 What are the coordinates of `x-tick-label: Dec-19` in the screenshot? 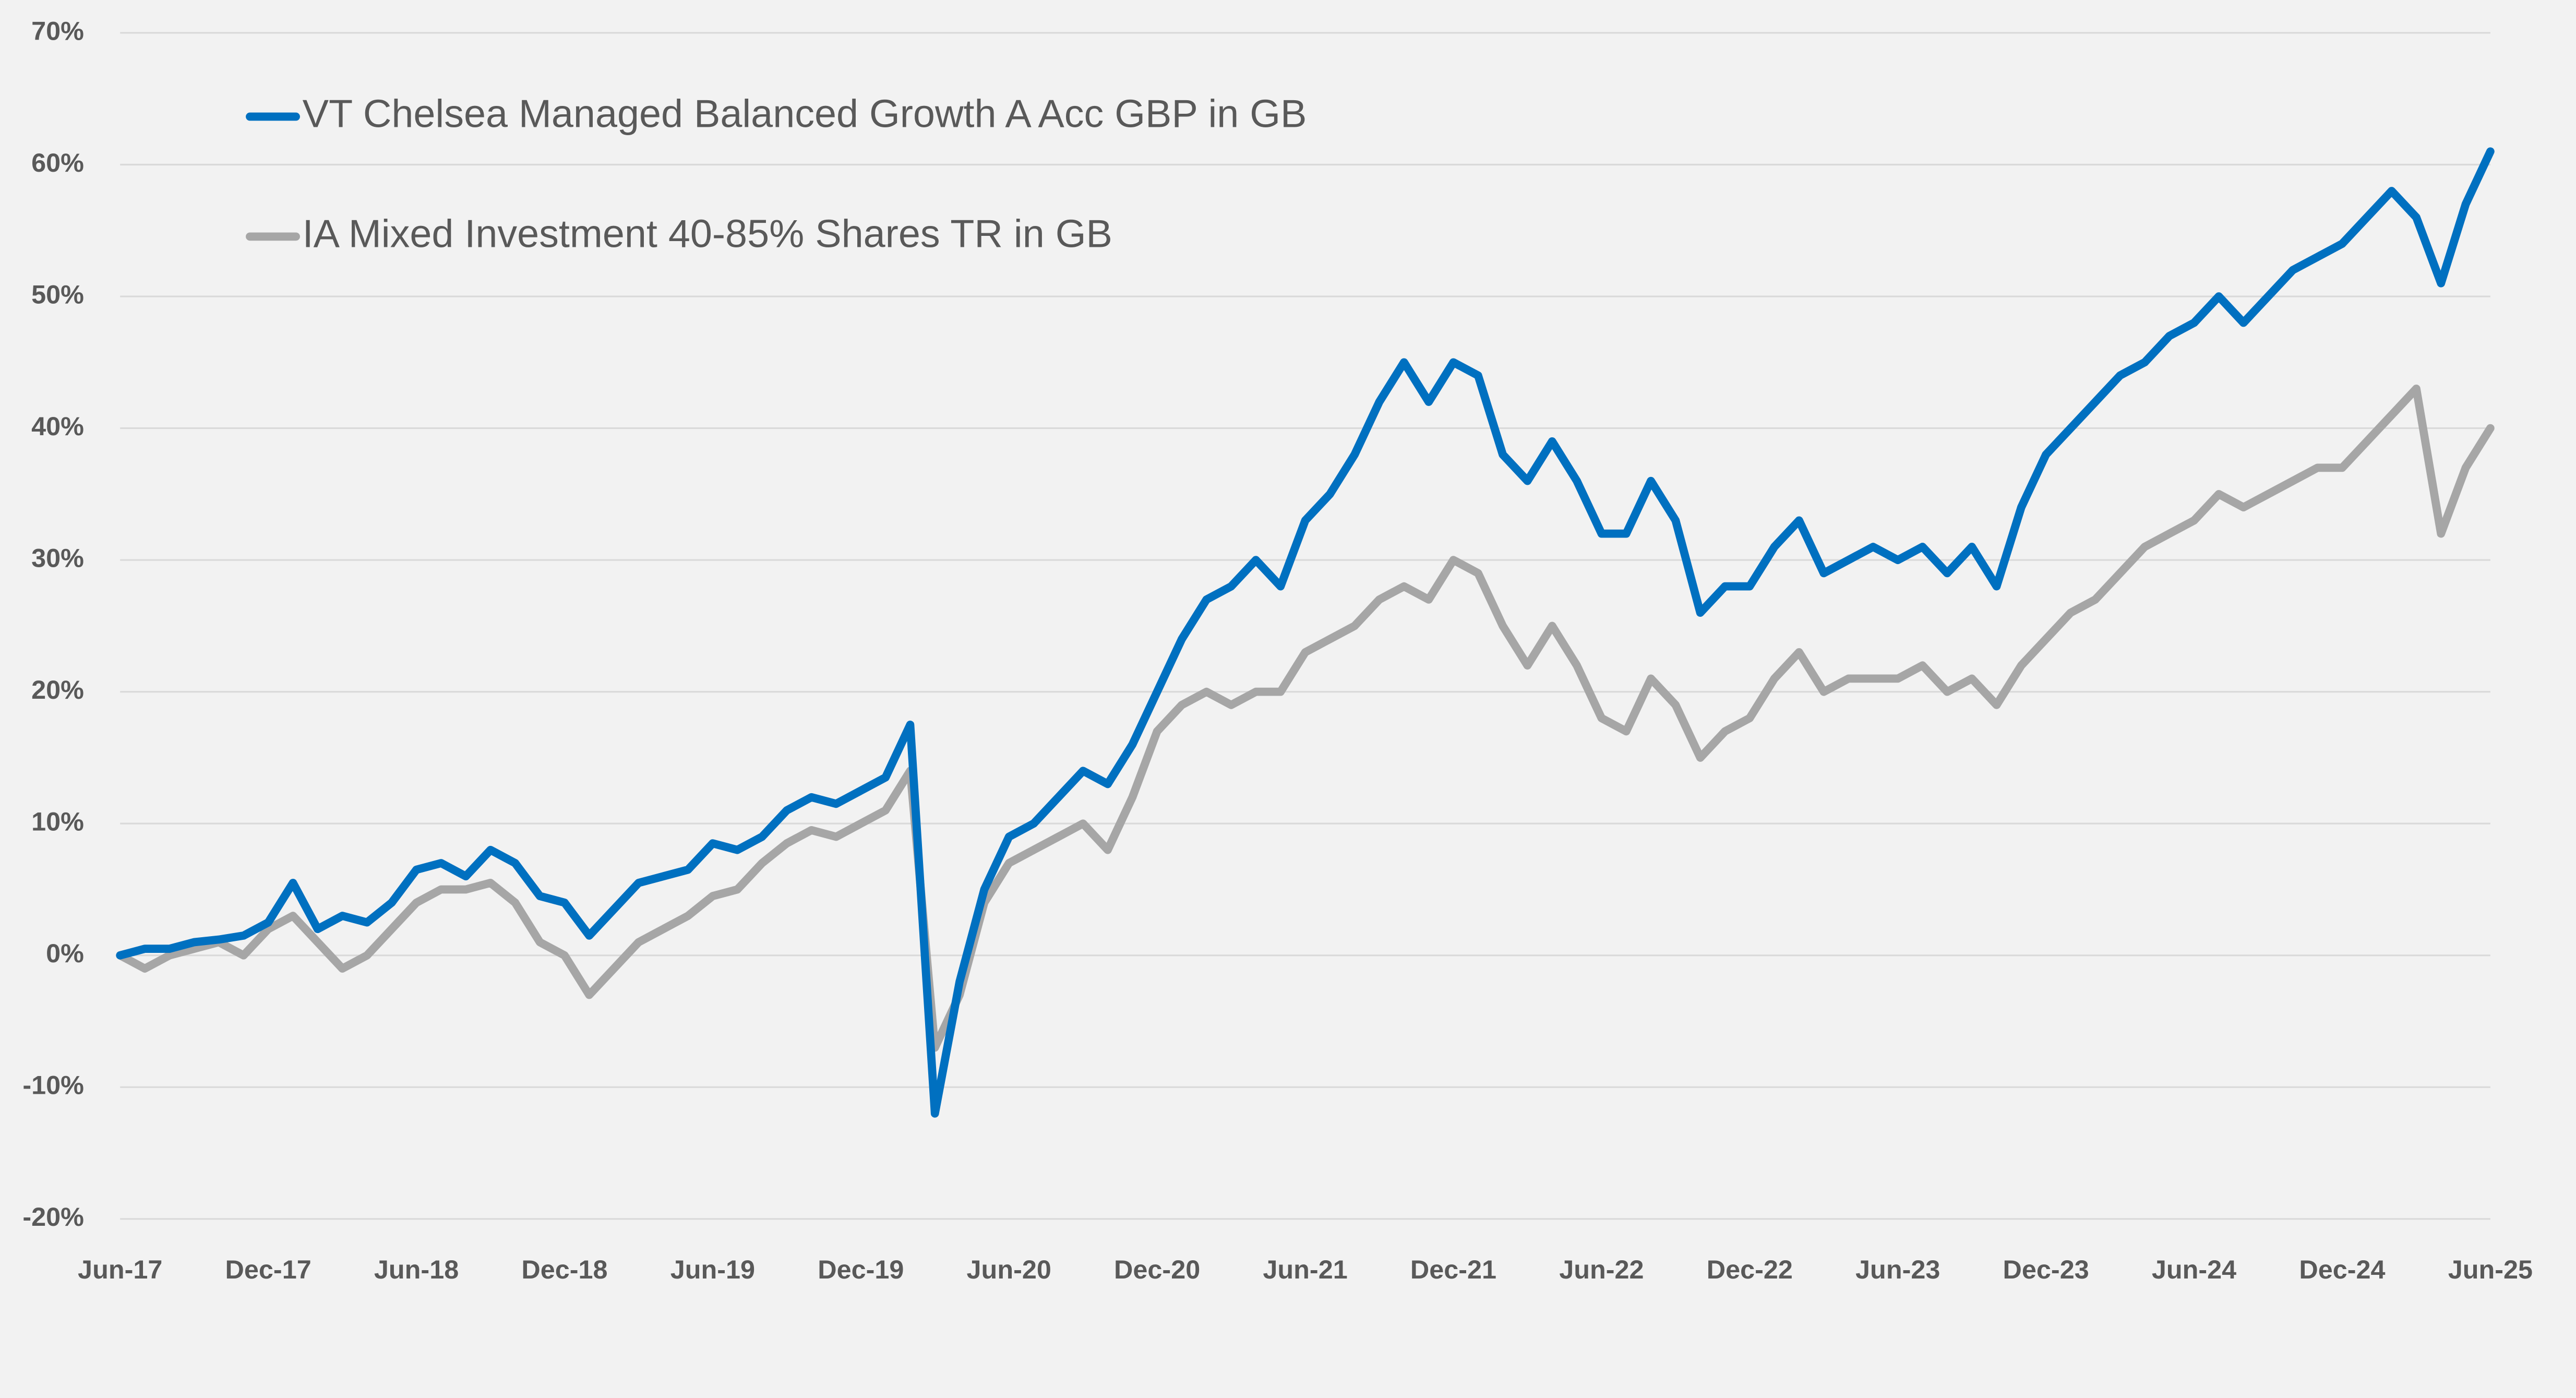 It's located at (861, 1269).